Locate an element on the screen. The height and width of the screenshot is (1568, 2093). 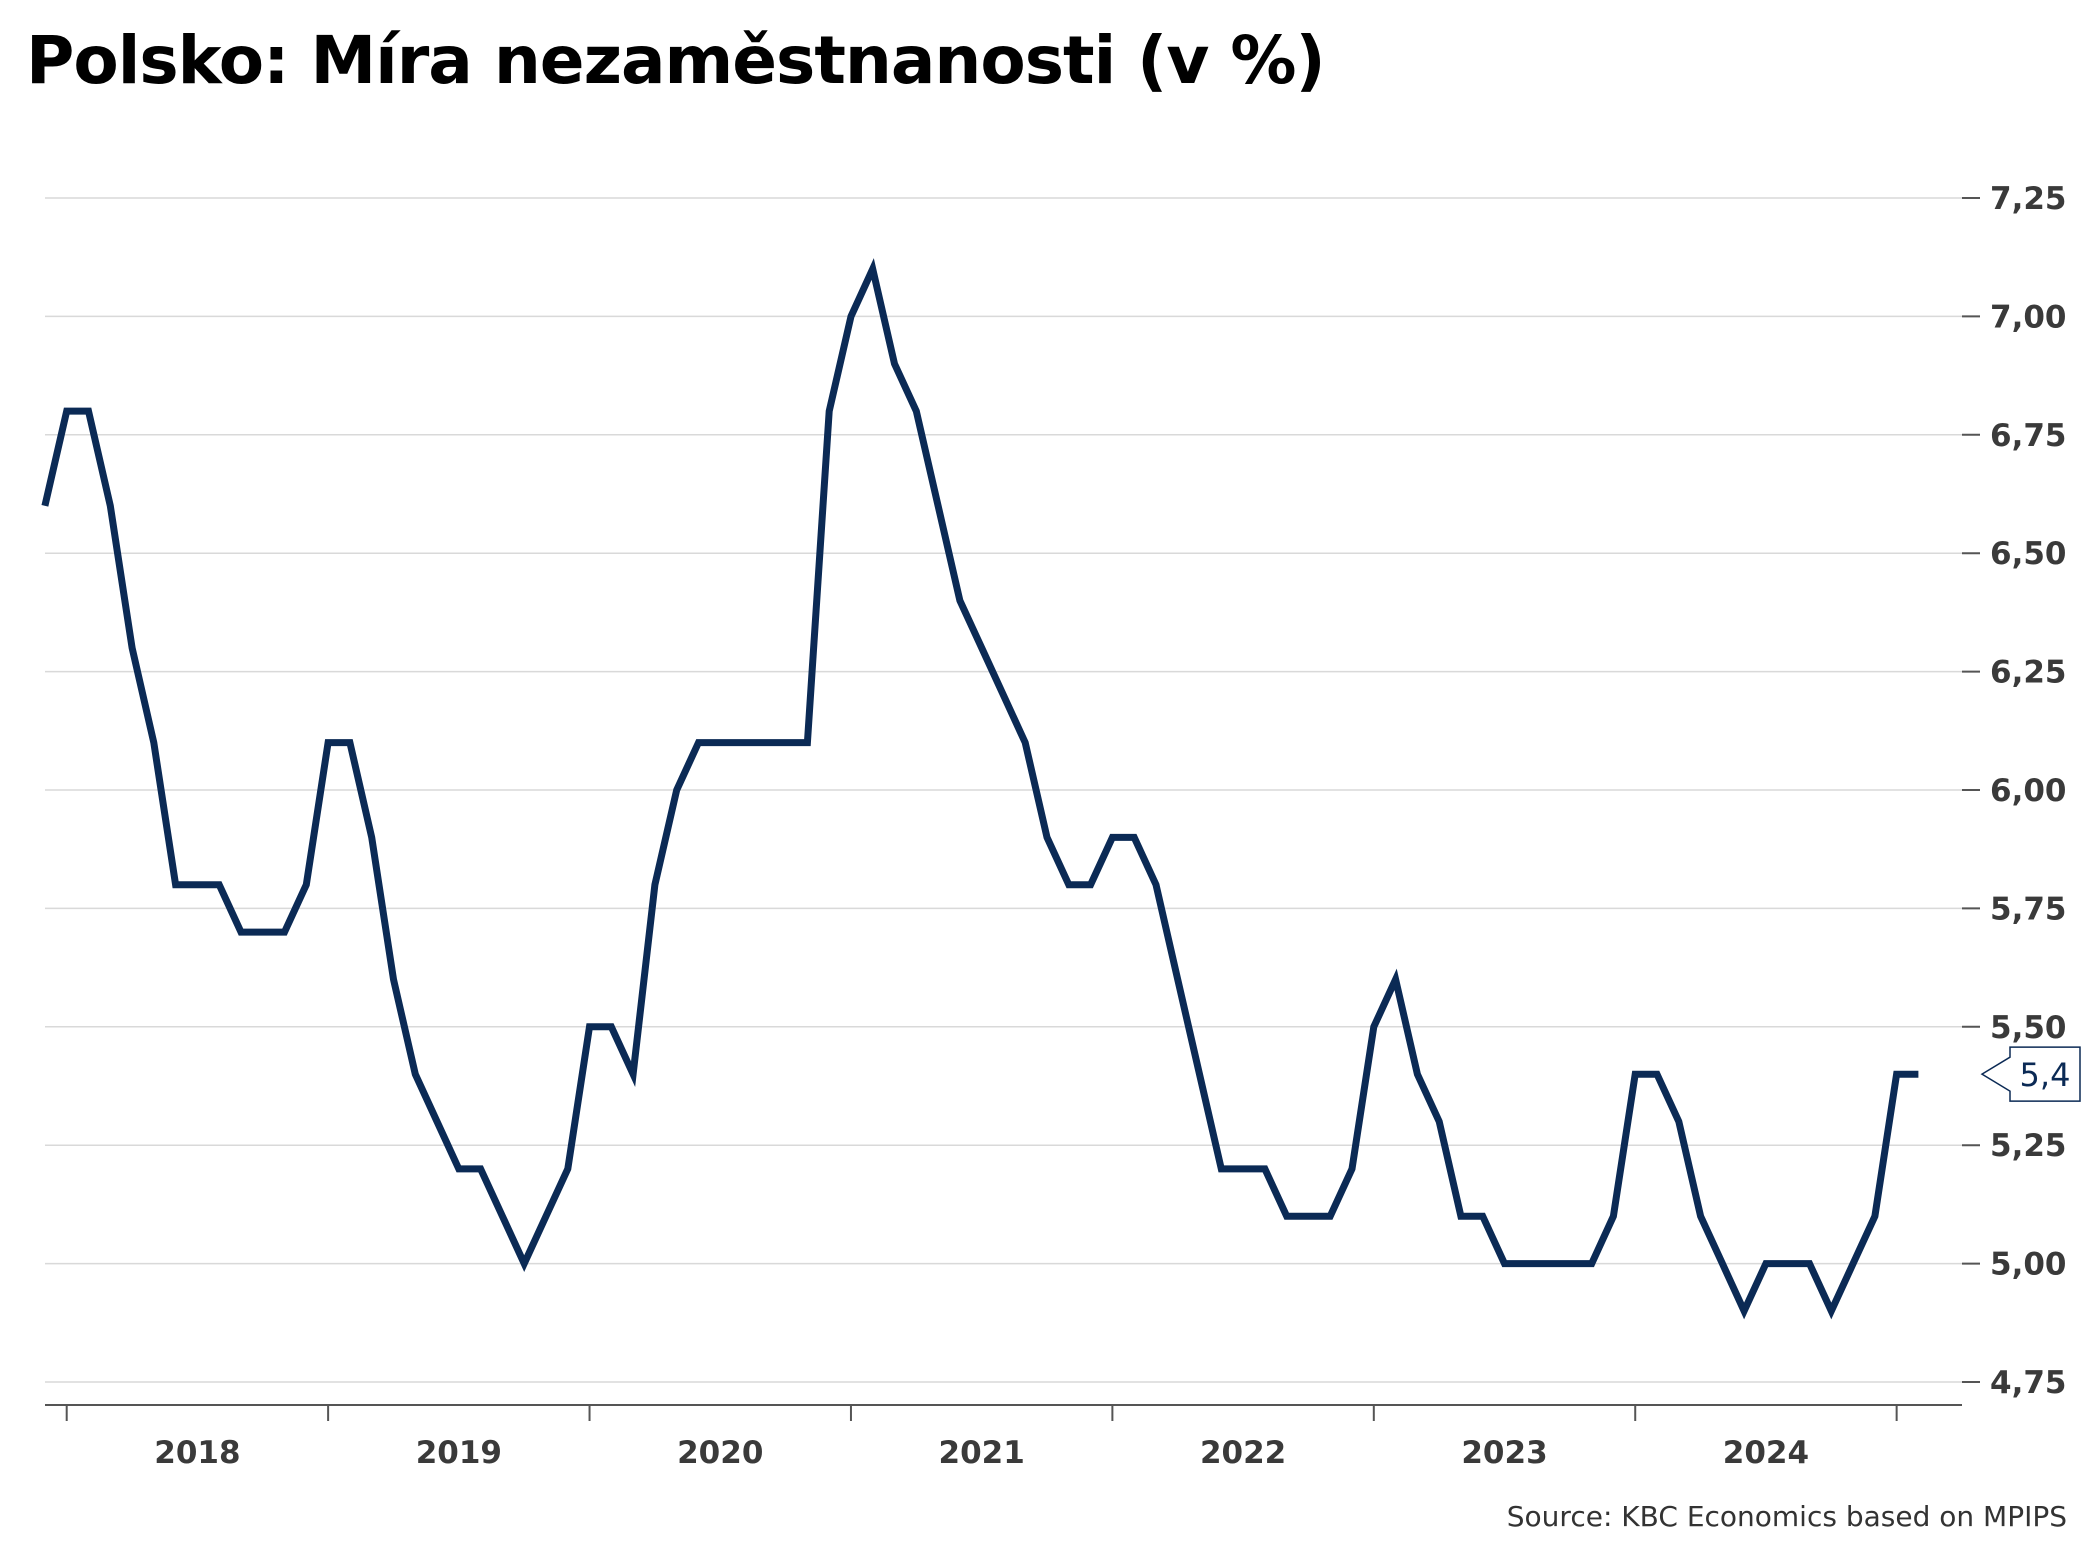
x-tick-label: 2019 is located at coordinates (459, 1453).